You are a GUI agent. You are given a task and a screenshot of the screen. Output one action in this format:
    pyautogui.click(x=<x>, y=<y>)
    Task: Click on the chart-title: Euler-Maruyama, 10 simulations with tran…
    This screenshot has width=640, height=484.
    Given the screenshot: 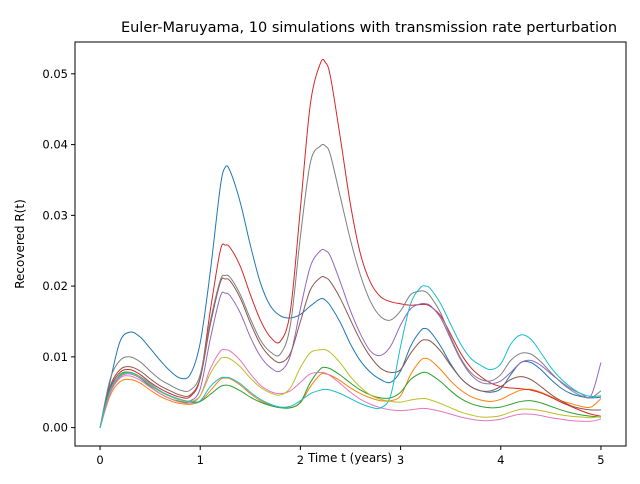 What is the action you would take?
    pyautogui.click(x=369, y=28)
    